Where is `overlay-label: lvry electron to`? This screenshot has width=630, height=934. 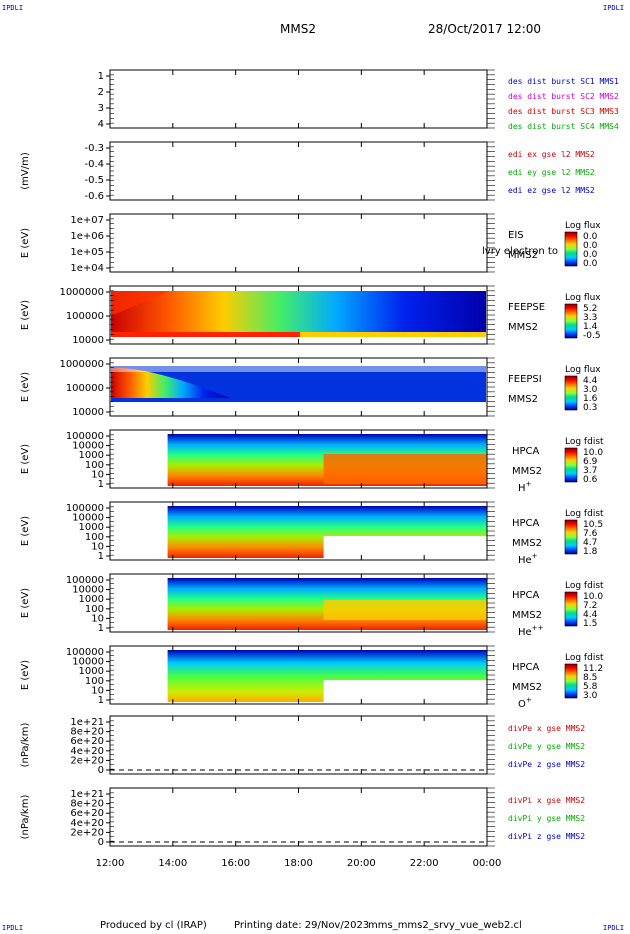
overlay-label: lvry electron to is located at coordinates (520, 251).